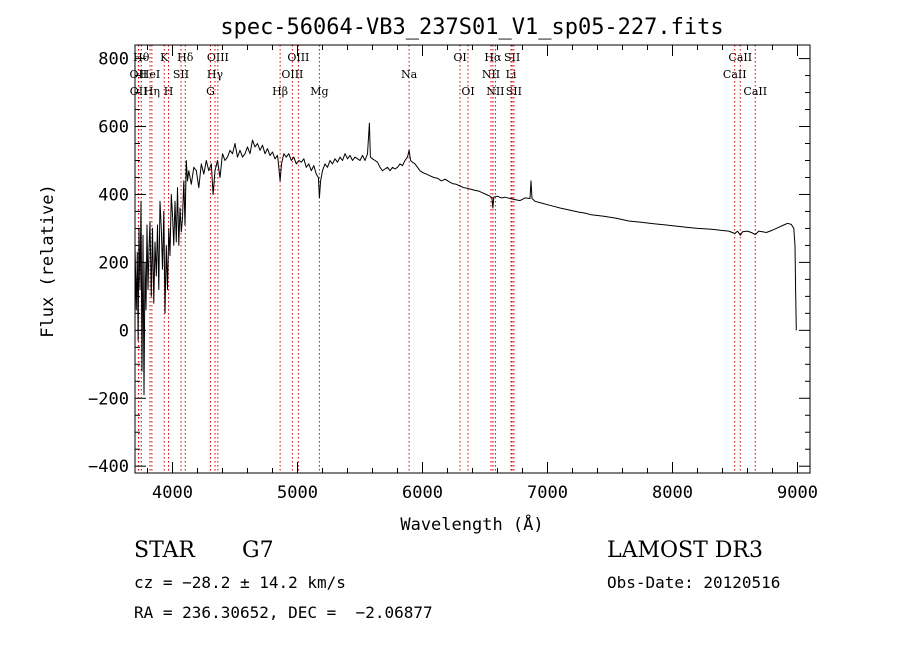  Describe the element at coordinates (471, 27) in the screenshot. I see `chart-title: spec-56064-VB3_237S01_V1_sp05-227.fits` at that location.